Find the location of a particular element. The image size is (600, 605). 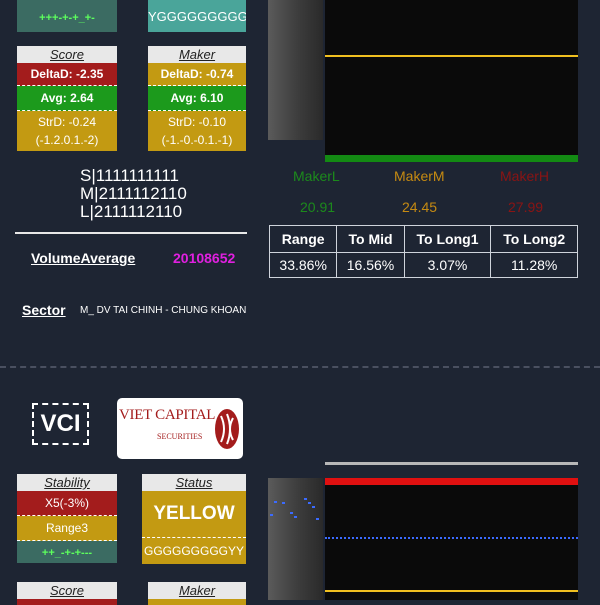

code-long: L|2111112110 is located at coordinates (131, 211).